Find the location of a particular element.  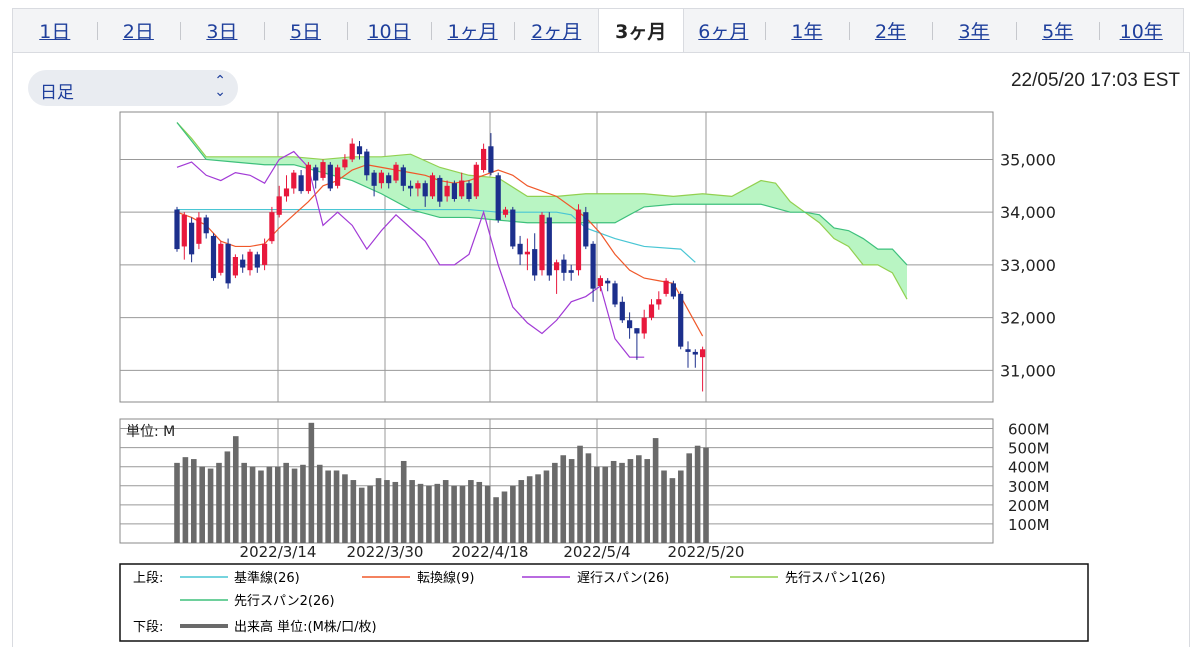

tab-1: 2日 is located at coordinates (138, 32).